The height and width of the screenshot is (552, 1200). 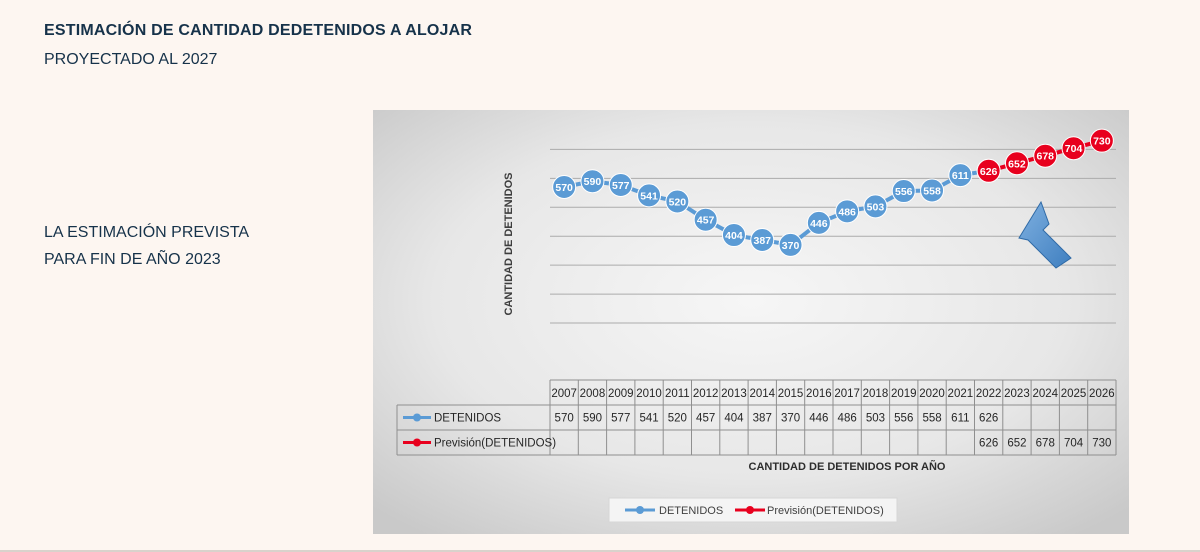 What do you see at coordinates (1016, 444) in the screenshot?
I see `table-cell-1-2023: 652` at bounding box center [1016, 444].